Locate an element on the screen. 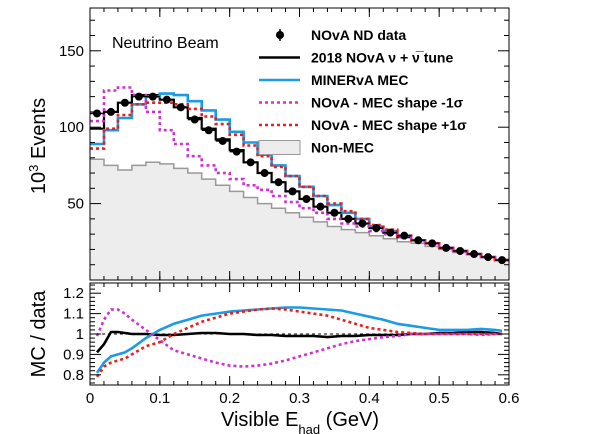  legend-item-non-mec: Non-MEC is located at coordinates (316, 148).